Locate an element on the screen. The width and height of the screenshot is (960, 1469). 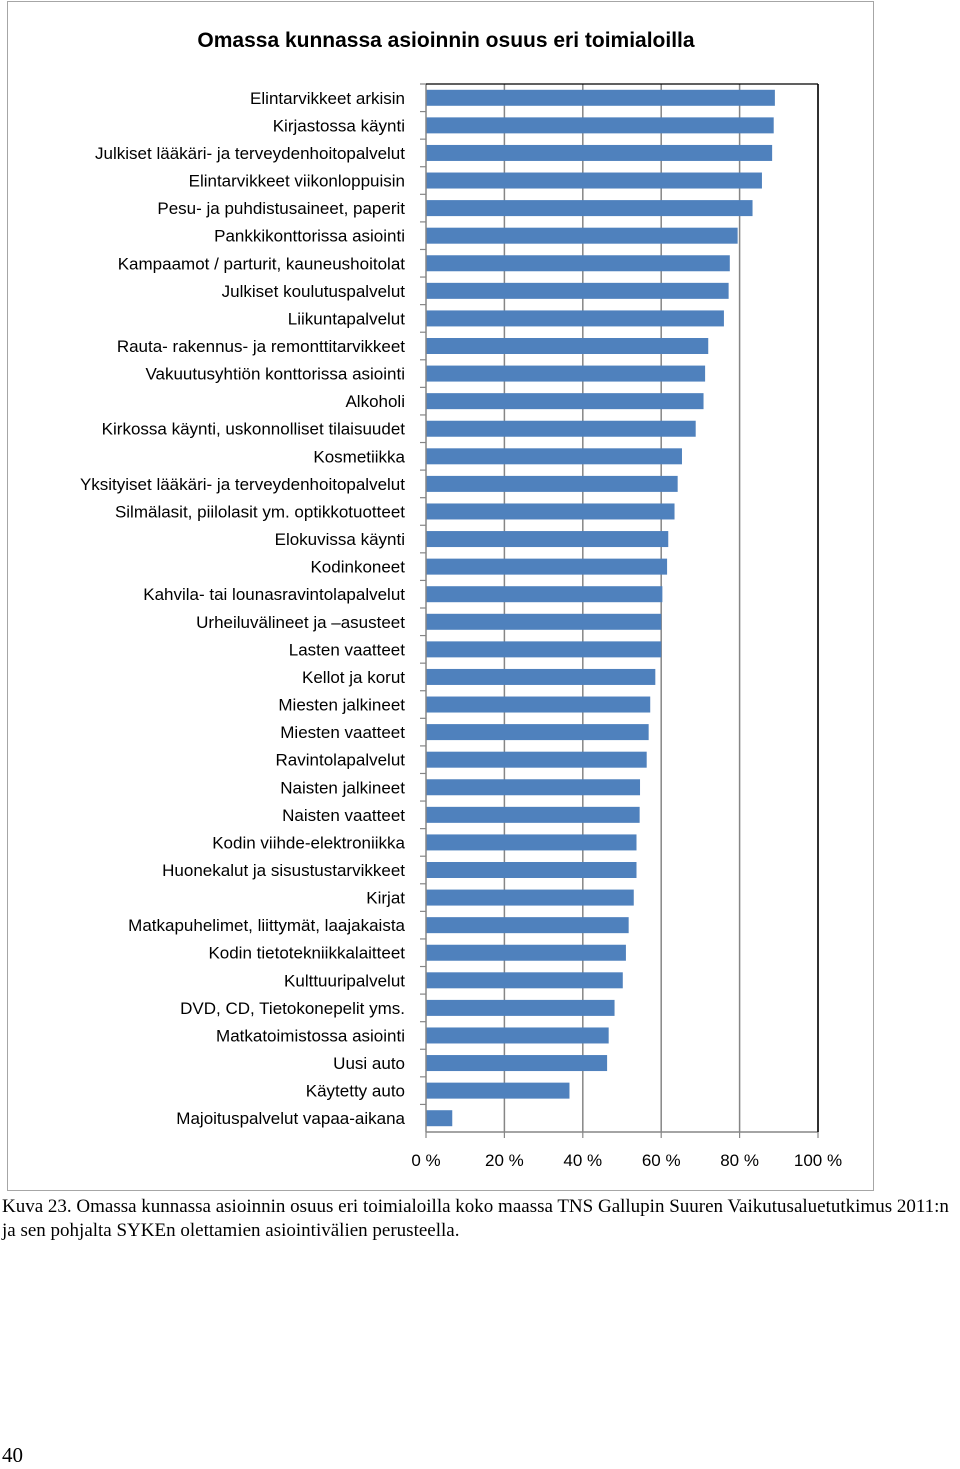
category-label: Kodin viihde-elektroniikka is located at coordinates (308, 842).